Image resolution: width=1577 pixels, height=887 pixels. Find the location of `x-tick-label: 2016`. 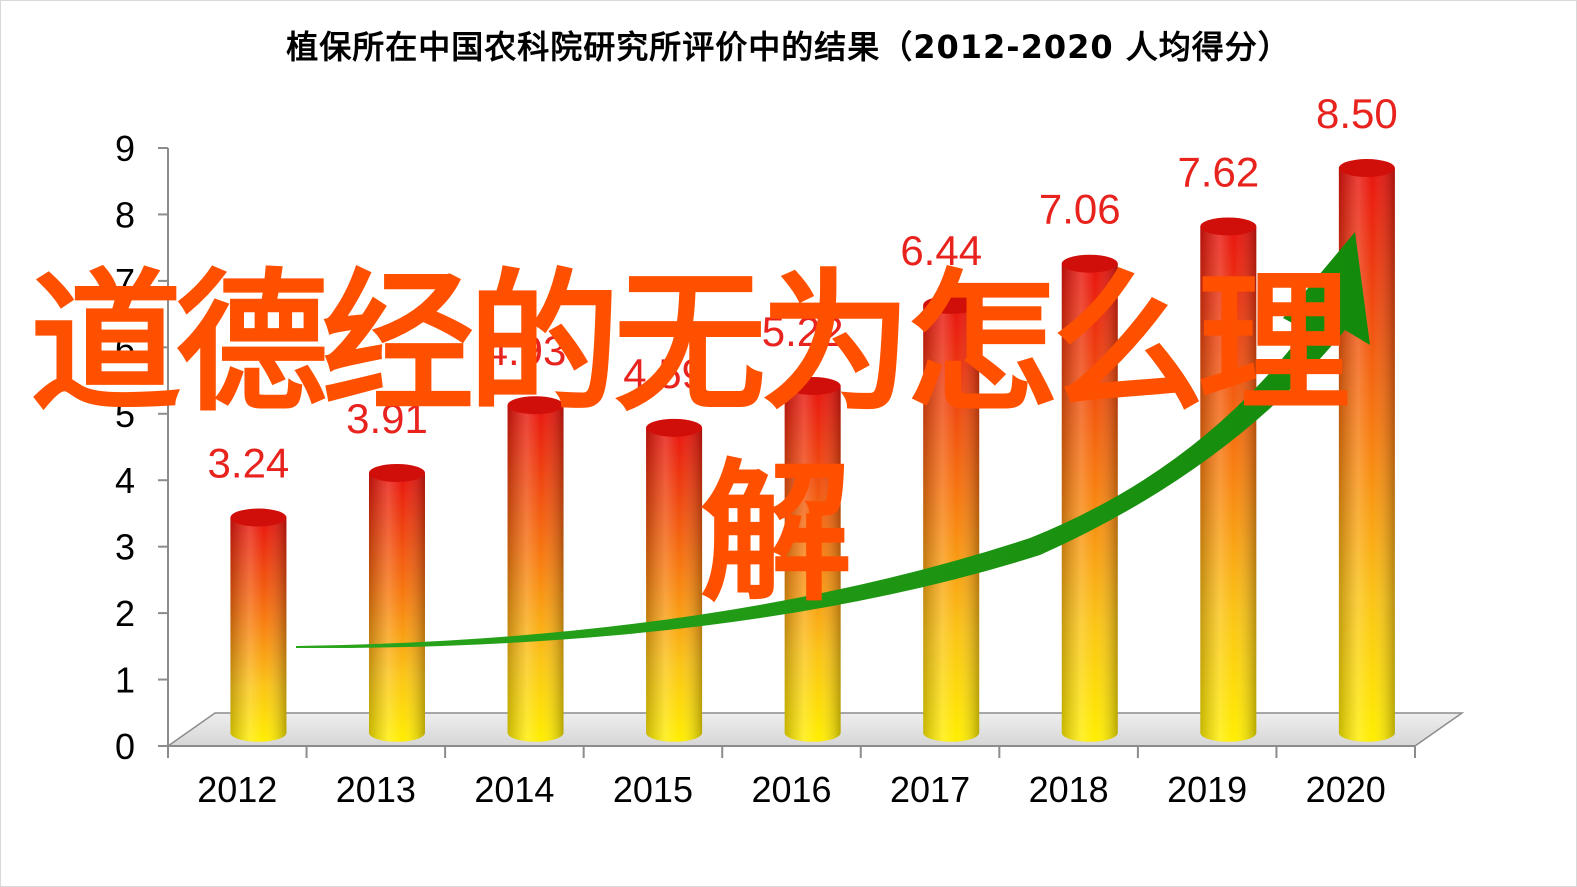

x-tick-label: 2016 is located at coordinates (791, 789).